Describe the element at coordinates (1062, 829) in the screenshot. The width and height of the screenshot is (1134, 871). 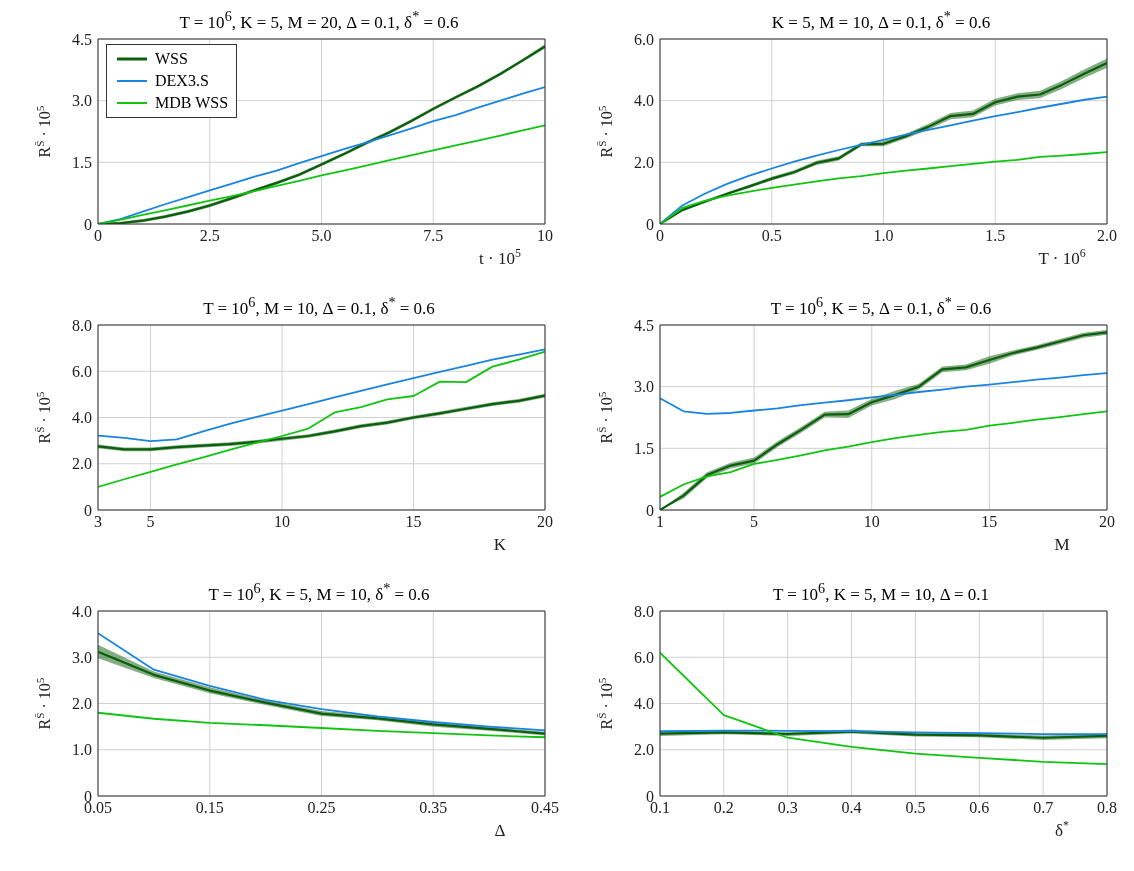
I see `x-axis-title: δ$^{*}$` at that location.